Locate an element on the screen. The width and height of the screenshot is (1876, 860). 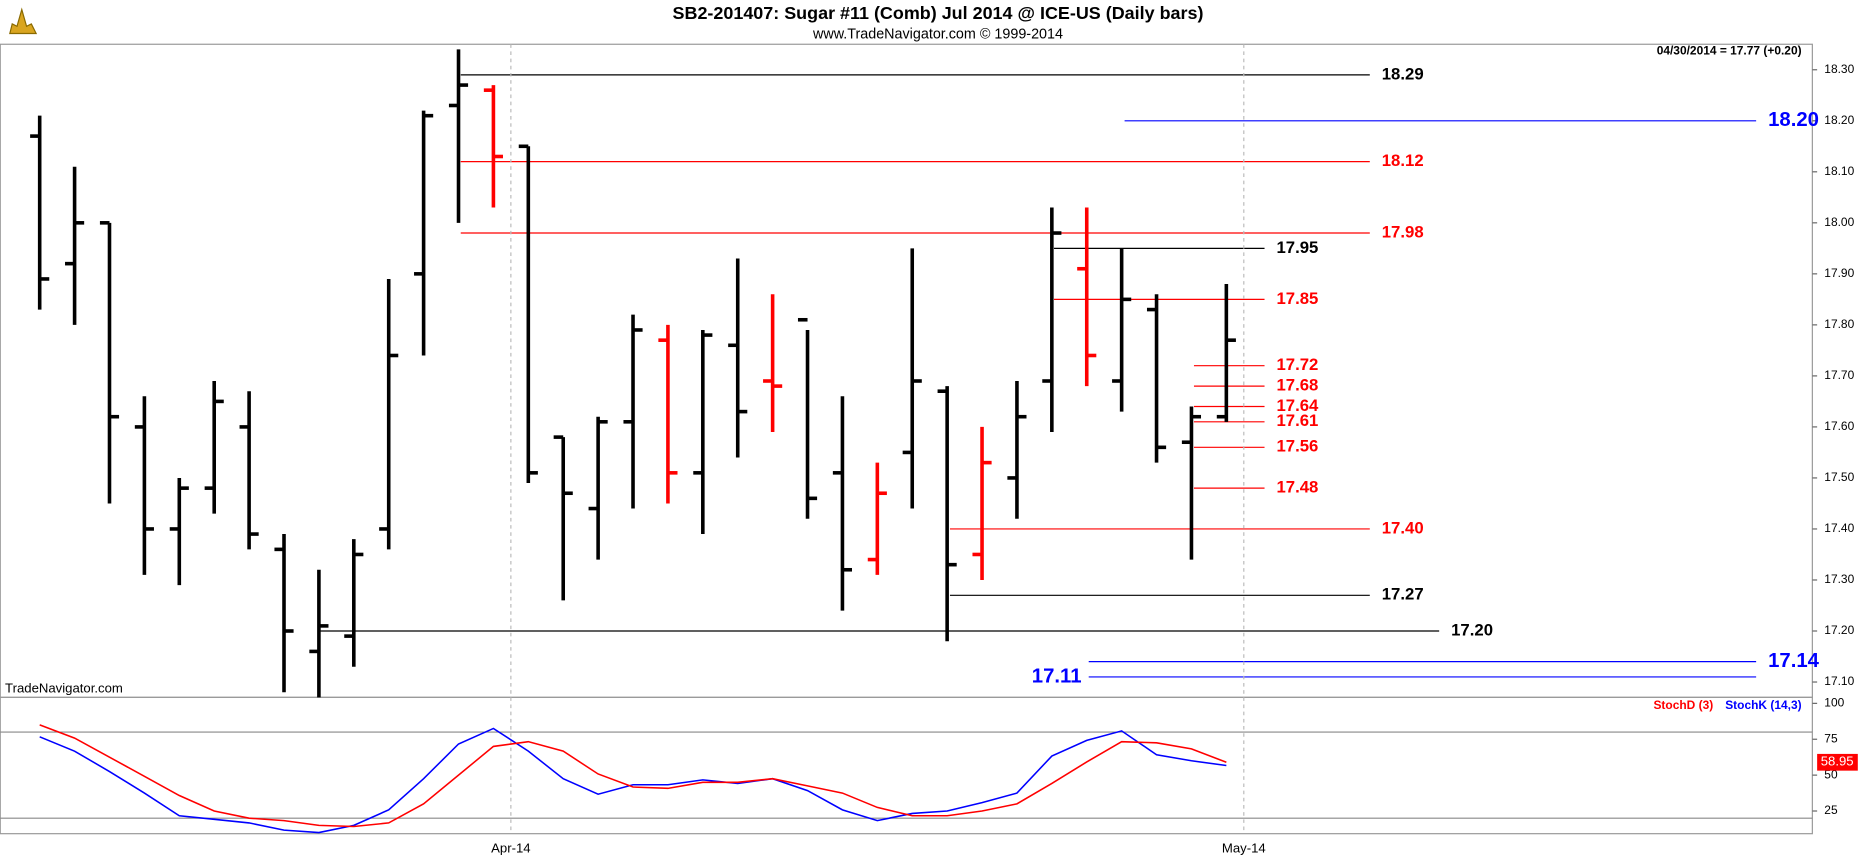
level-label: 17.95 is located at coordinates (1297, 247).